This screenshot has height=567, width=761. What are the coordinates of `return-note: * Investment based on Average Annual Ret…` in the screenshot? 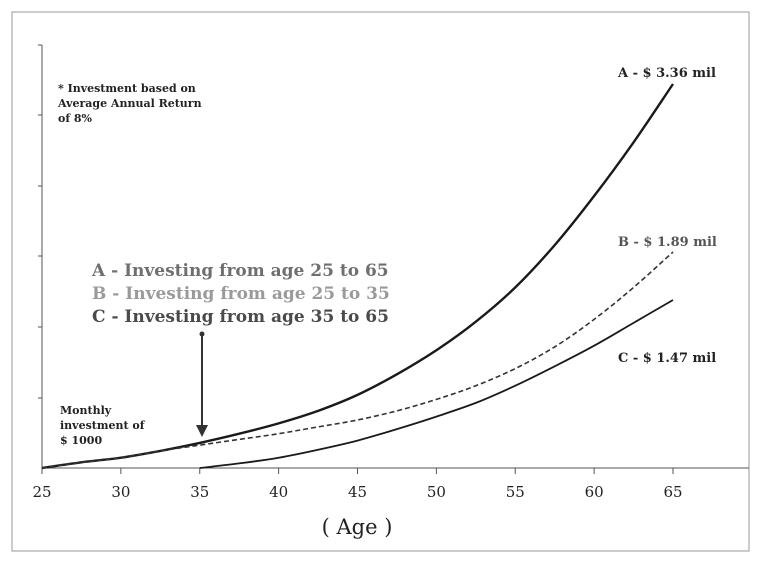 It's located at (129, 103).